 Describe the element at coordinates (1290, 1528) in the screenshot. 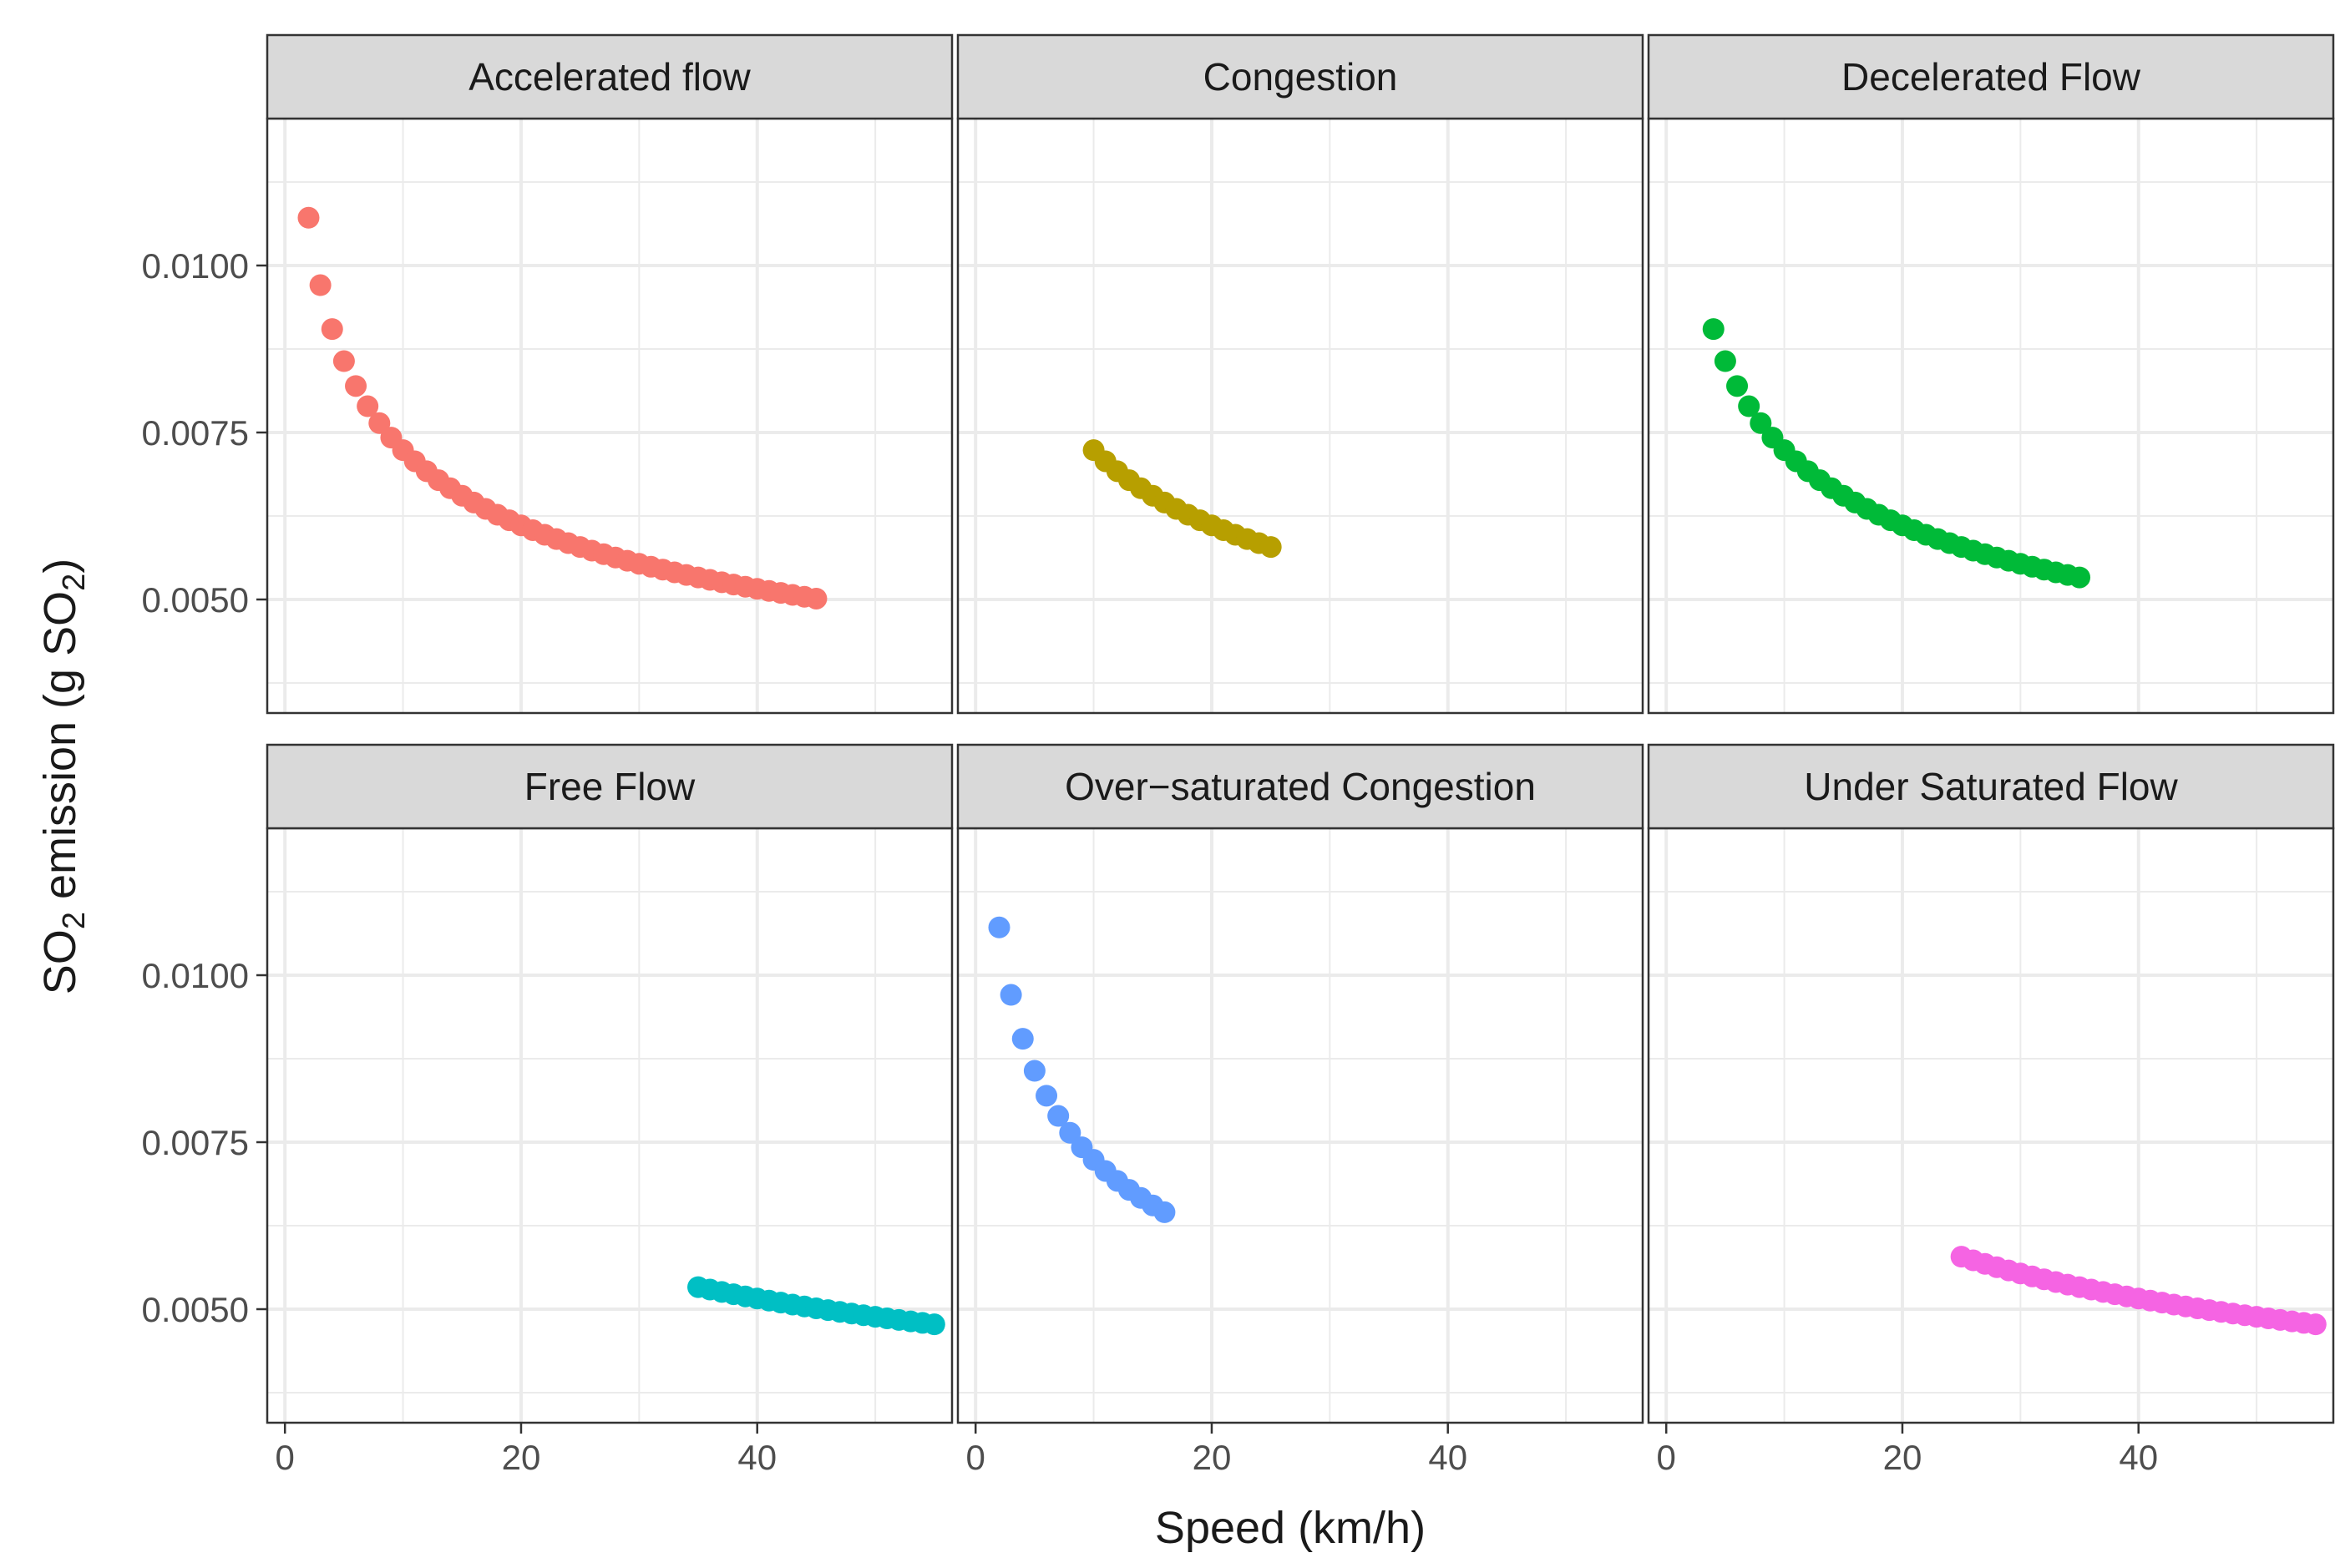

I see `x-axis-title: Speed (km/h)` at that location.